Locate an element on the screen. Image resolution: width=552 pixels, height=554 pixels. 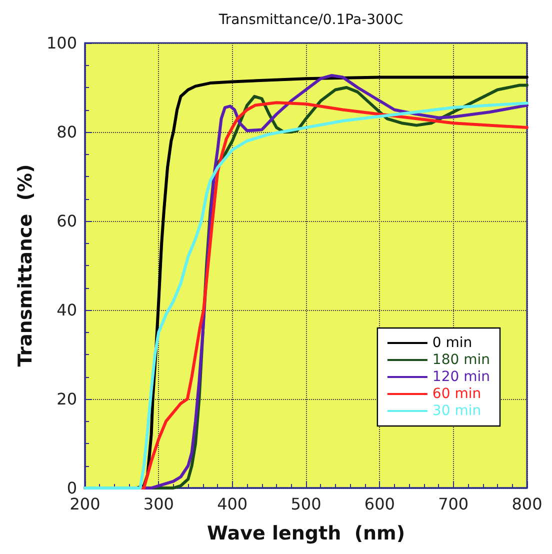
x-axis-title: Wave length (nm) is located at coordinates (306, 533).